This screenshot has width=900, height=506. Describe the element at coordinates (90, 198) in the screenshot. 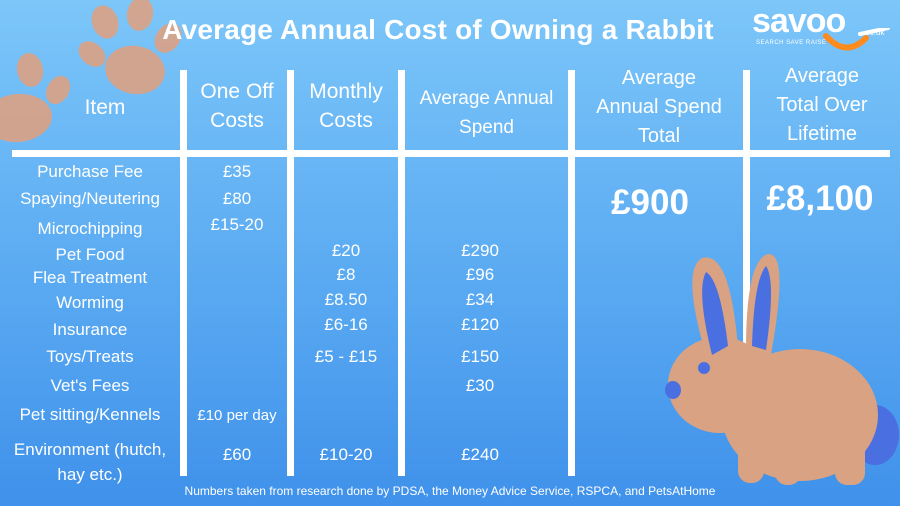

I see `item-label: Spaying/Neutering` at that location.